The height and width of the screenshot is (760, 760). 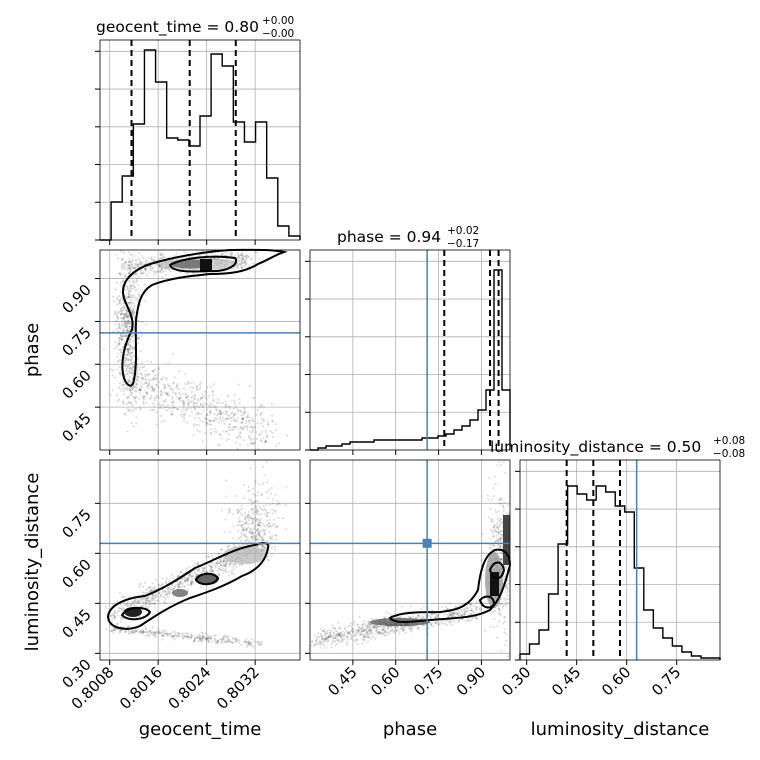 What do you see at coordinates (410, 350) in the screenshot?
I see `panel-frame` at bounding box center [410, 350].